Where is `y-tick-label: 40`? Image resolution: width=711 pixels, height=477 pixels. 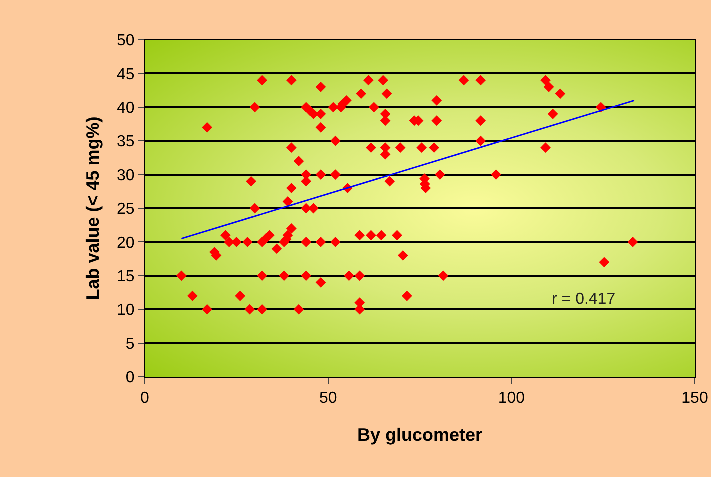 y-tick-label: 40 is located at coordinates (126, 108).